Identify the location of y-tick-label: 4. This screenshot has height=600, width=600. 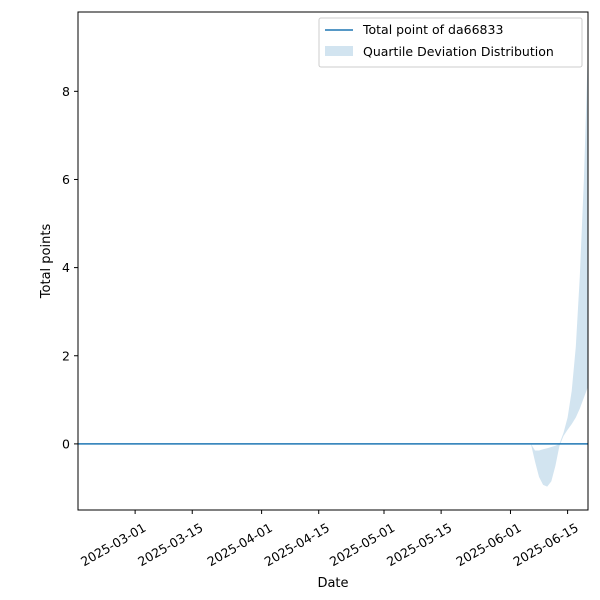
(66, 267).